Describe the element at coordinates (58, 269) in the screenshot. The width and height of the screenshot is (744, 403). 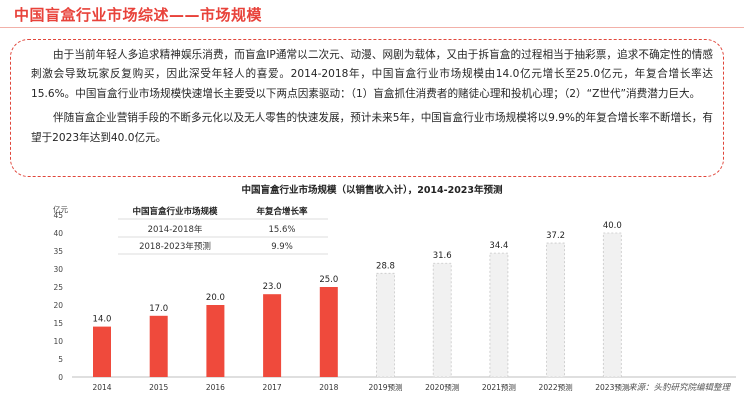
I see `y-tick-label: 30` at that location.